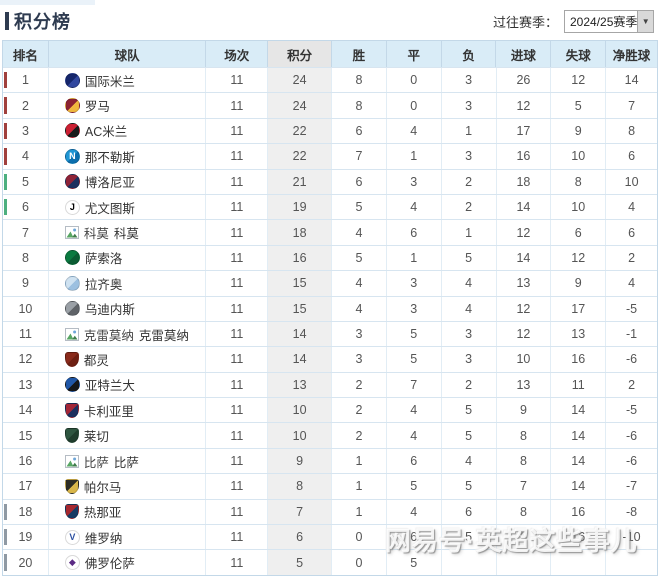  What do you see at coordinates (300, 54) in the screenshot?
I see `column-header-points: 积分` at bounding box center [300, 54].